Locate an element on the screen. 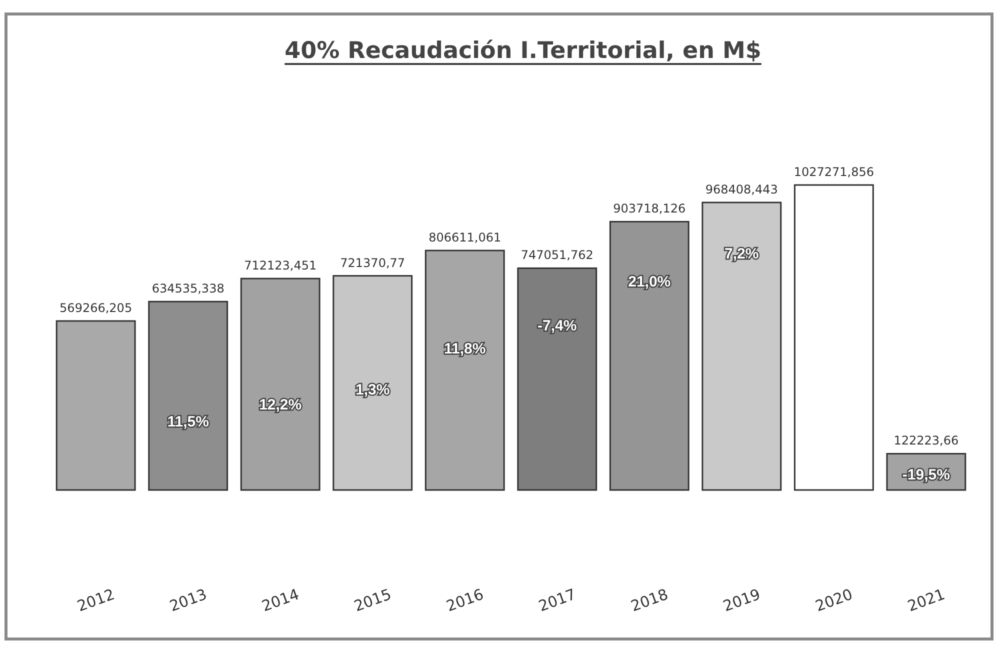 This screenshot has height=645, width=998. data-label: 712123,451 is located at coordinates (280, 265).